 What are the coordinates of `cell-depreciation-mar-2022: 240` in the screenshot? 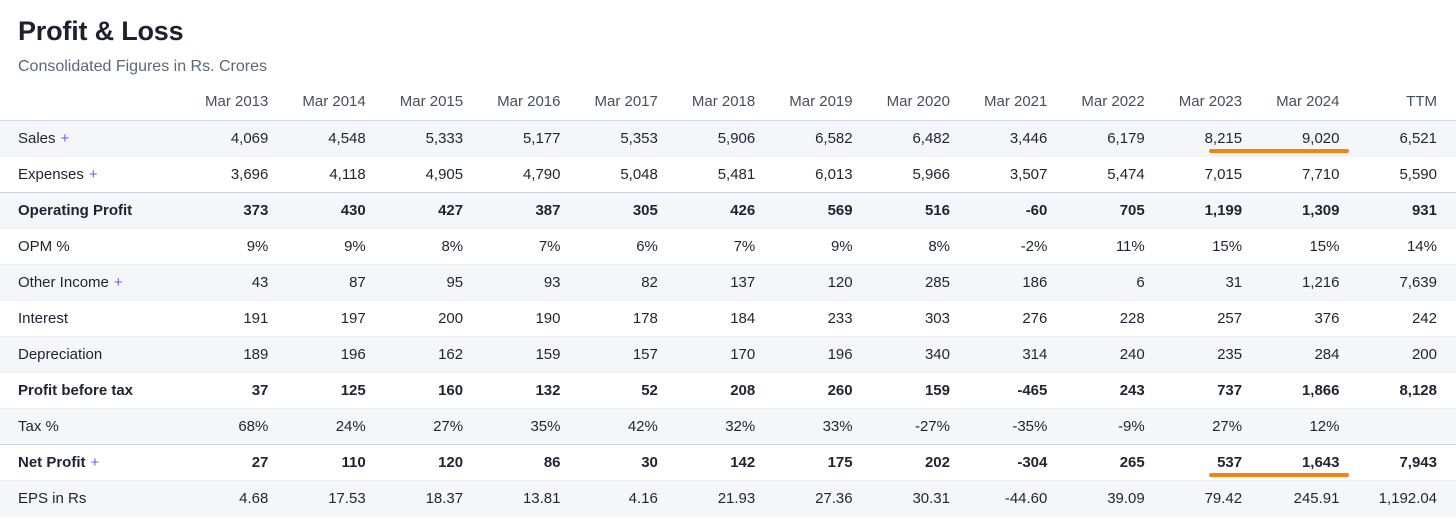 It's located at (1132, 354).